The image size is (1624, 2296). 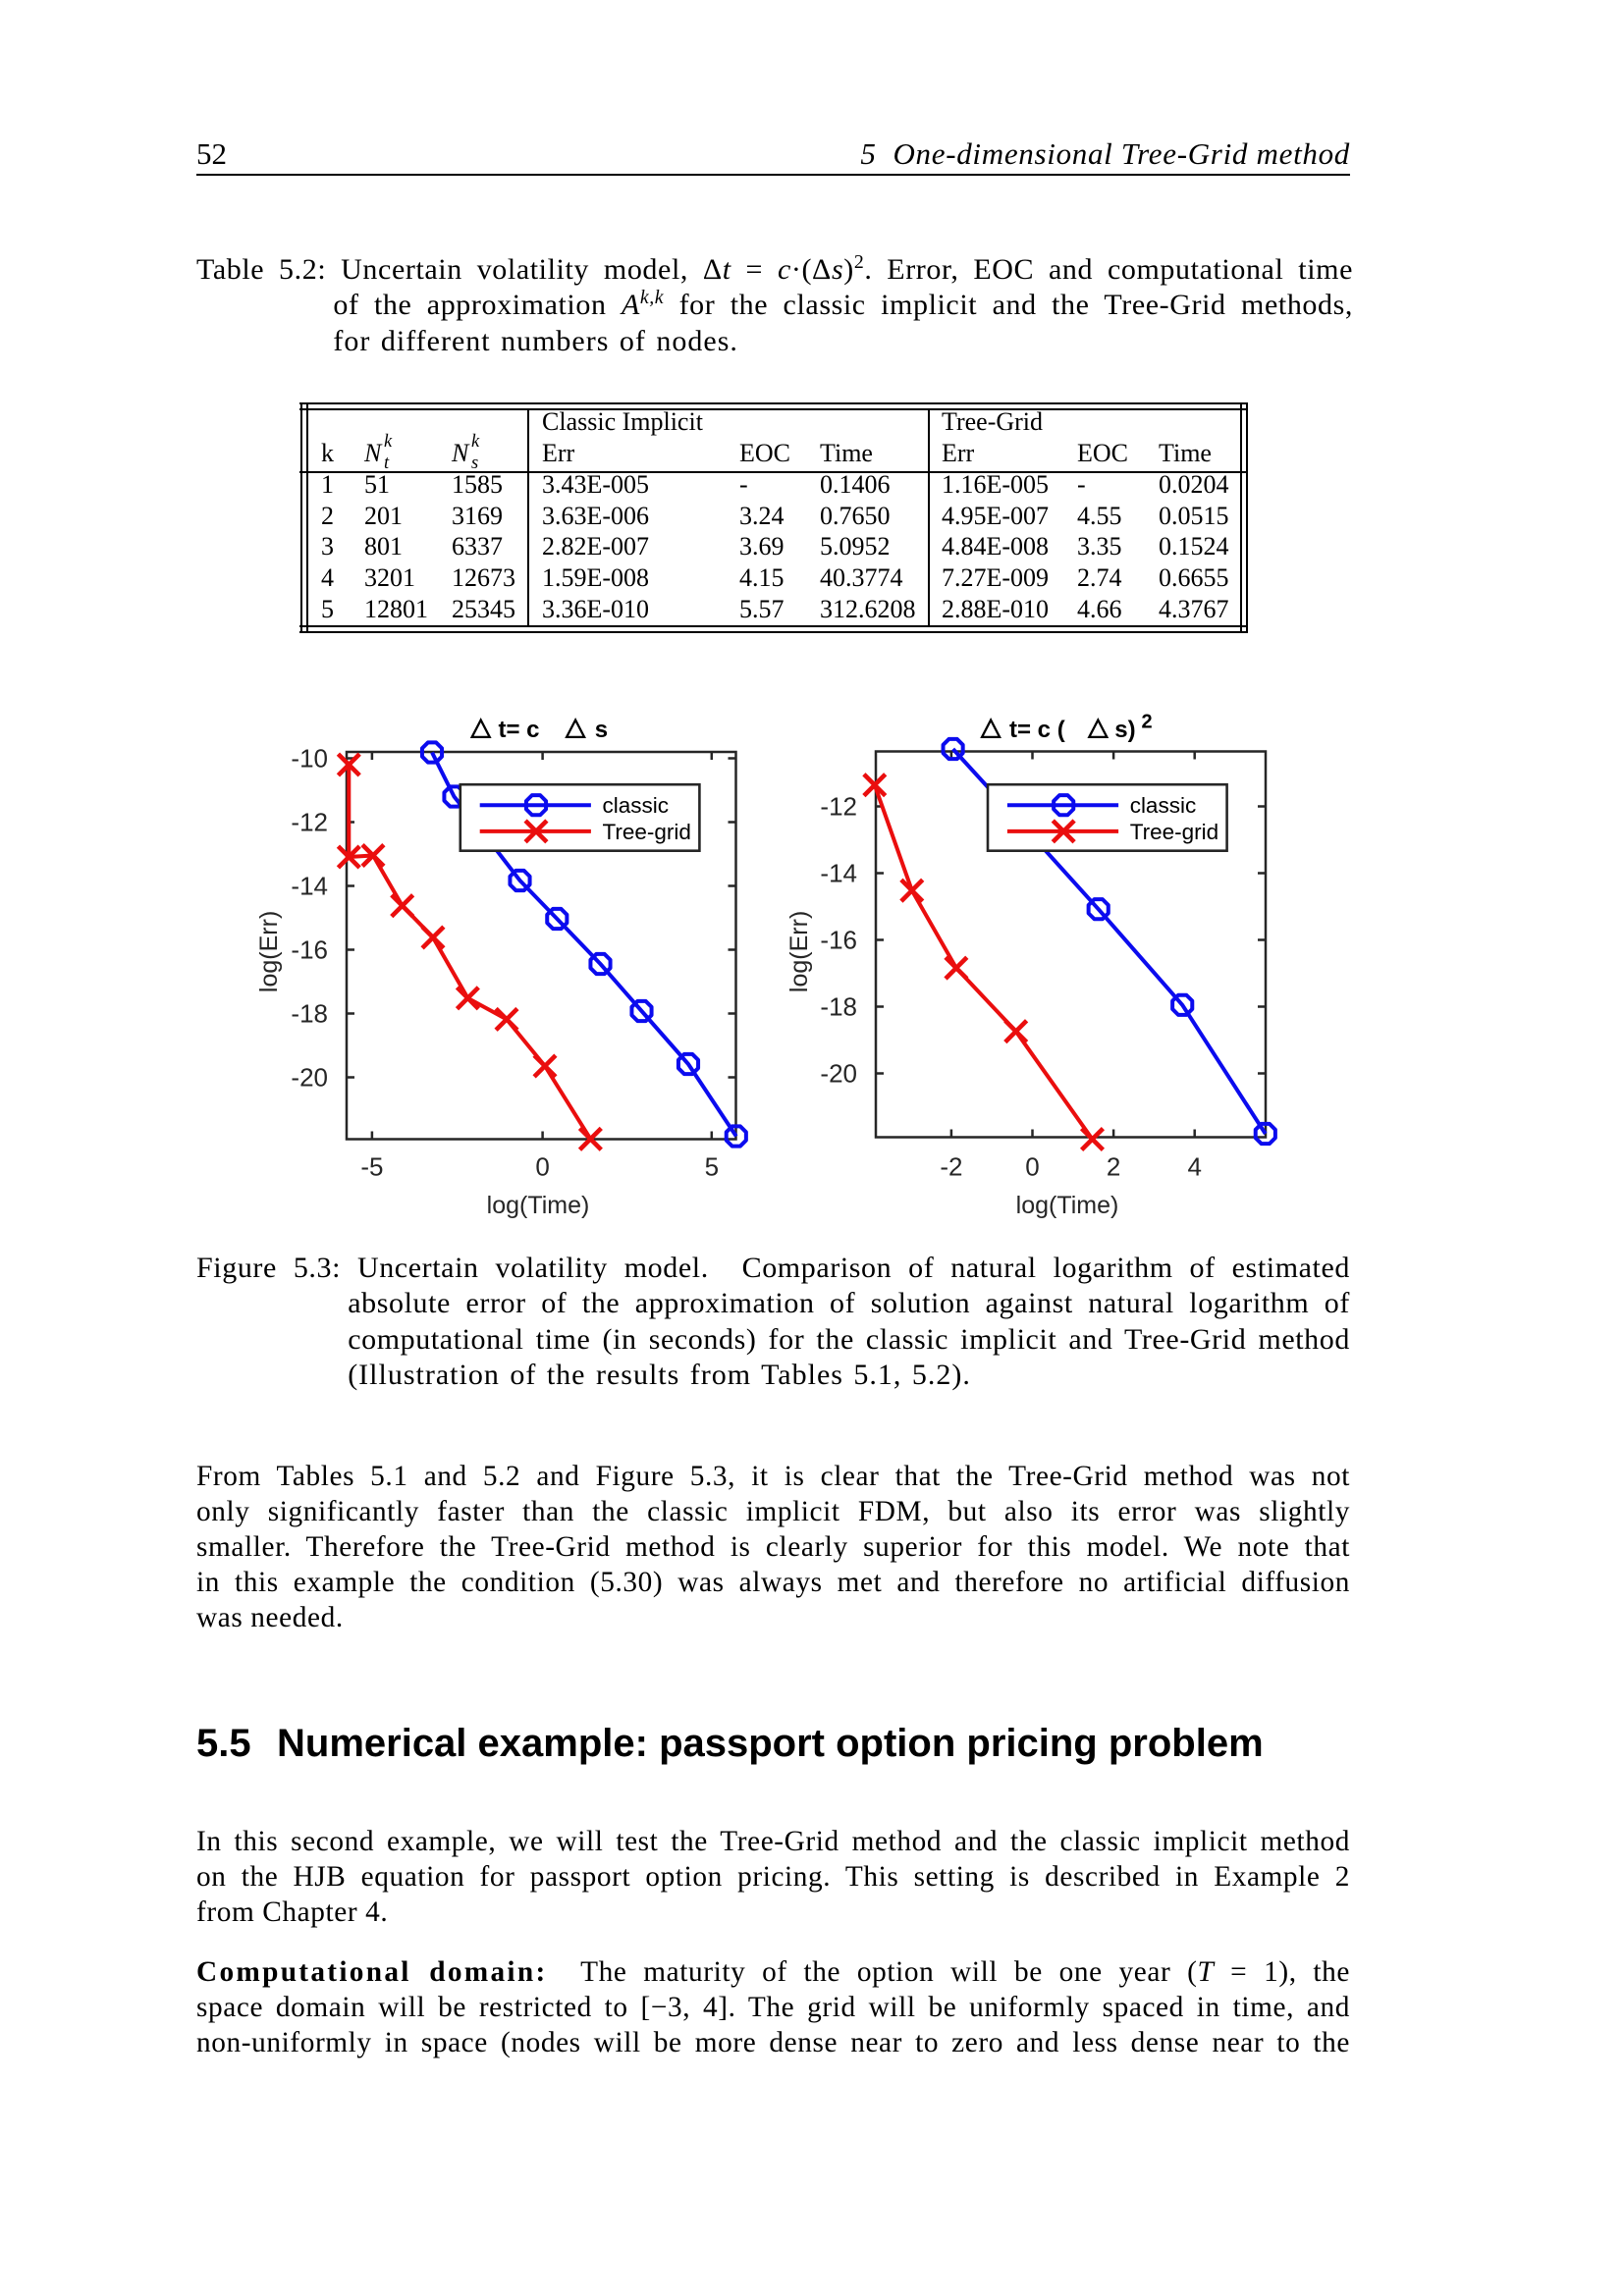 What do you see at coordinates (1037, 730) in the screenshot?
I see `svg-text: t= c (` at bounding box center [1037, 730].